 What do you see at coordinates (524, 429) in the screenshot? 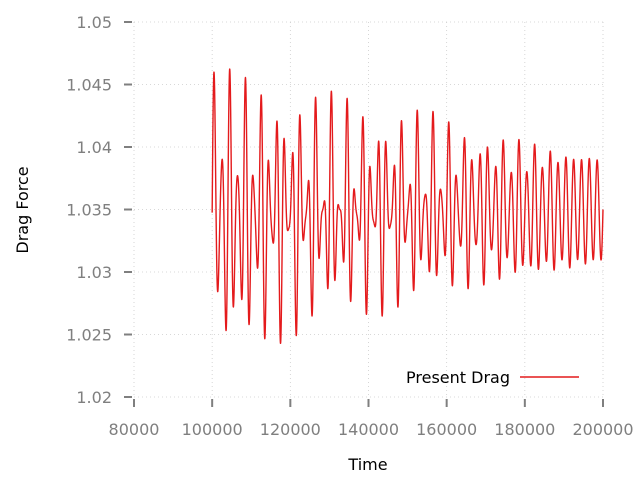
I see `x-tick-label: 180000` at bounding box center [524, 429].